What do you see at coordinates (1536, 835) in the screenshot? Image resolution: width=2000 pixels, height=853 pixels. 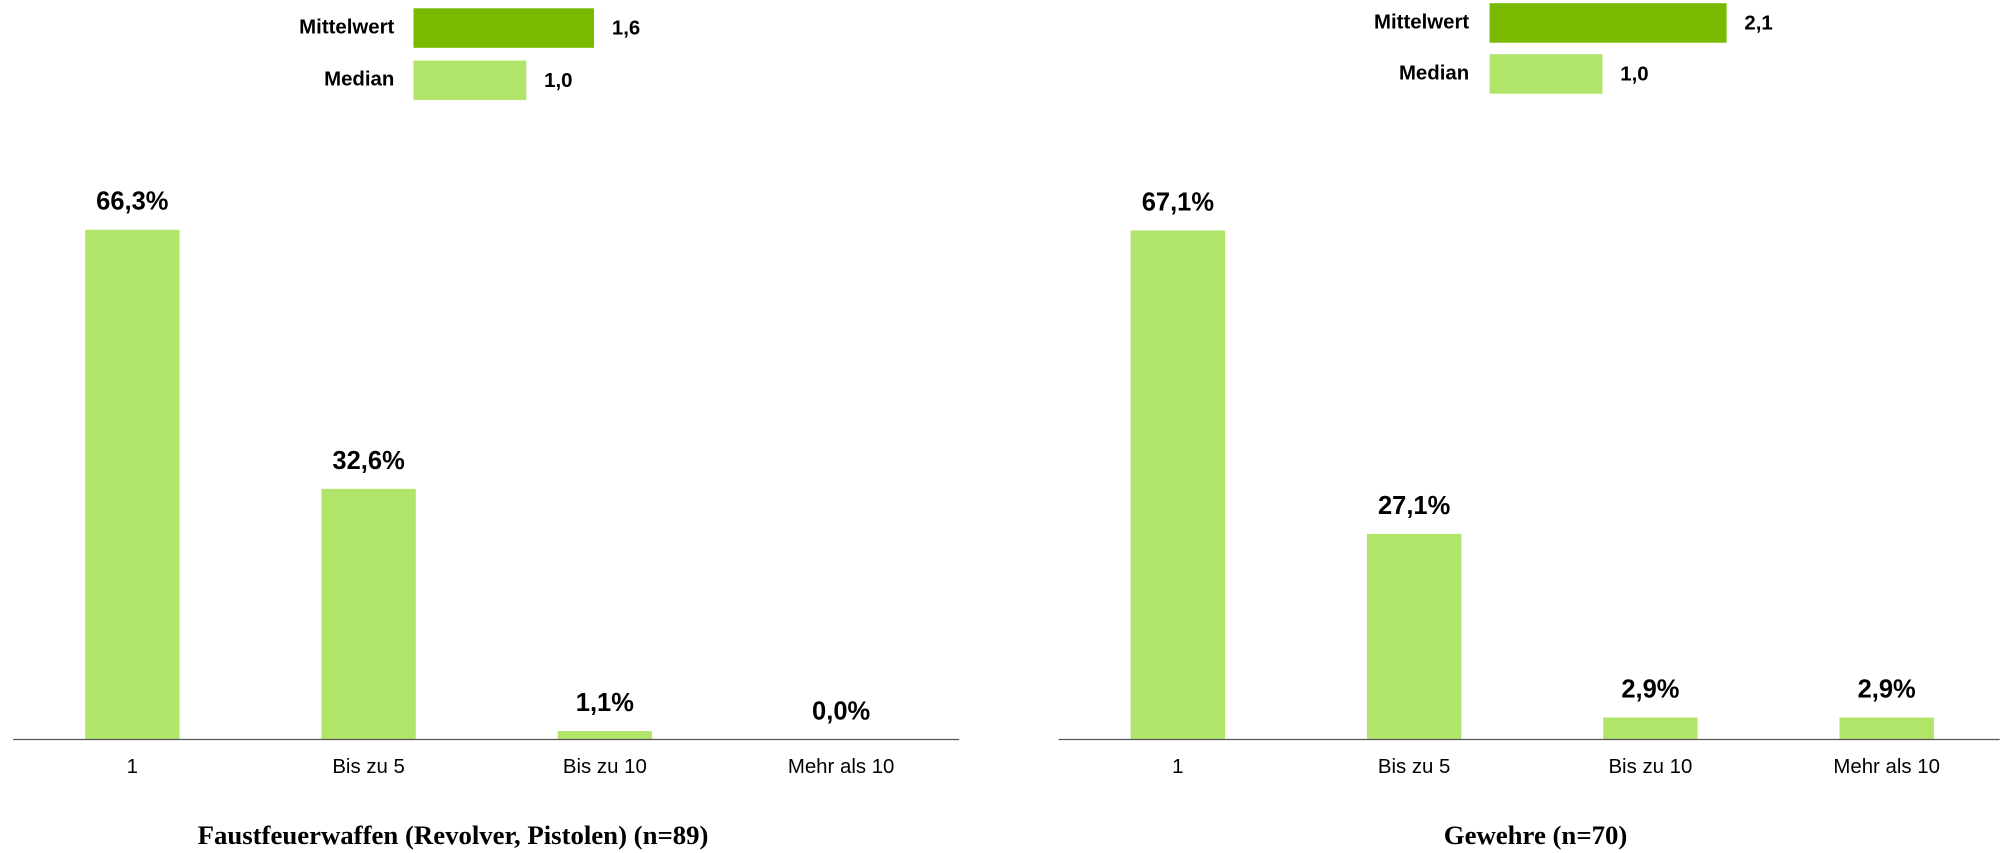 I see `chart-title: Gewehre (n=70)` at bounding box center [1536, 835].